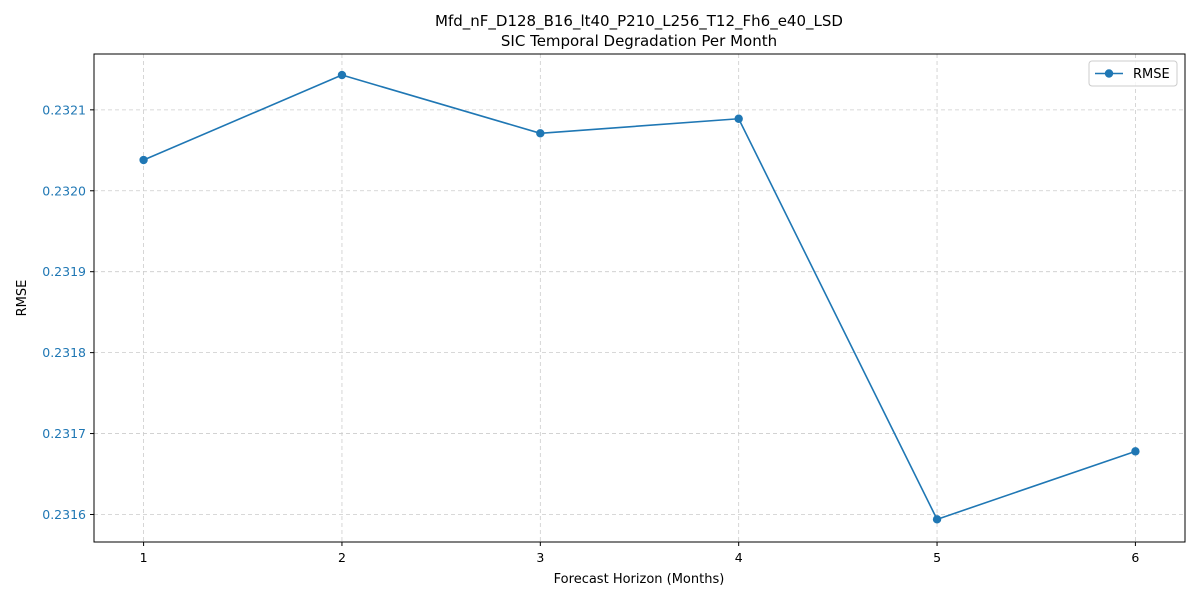 The height and width of the screenshot is (600, 1200). Describe the element at coordinates (64, 271) in the screenshot. I see `y-tick-label: 0.2319` at that location.